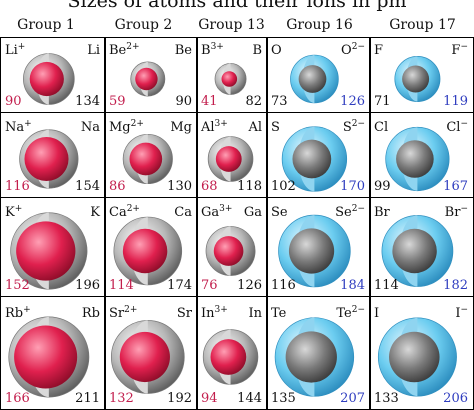 This screenshot has height=410, width=474. I want to click on ion-symbol: In3+, so click(214, 312).